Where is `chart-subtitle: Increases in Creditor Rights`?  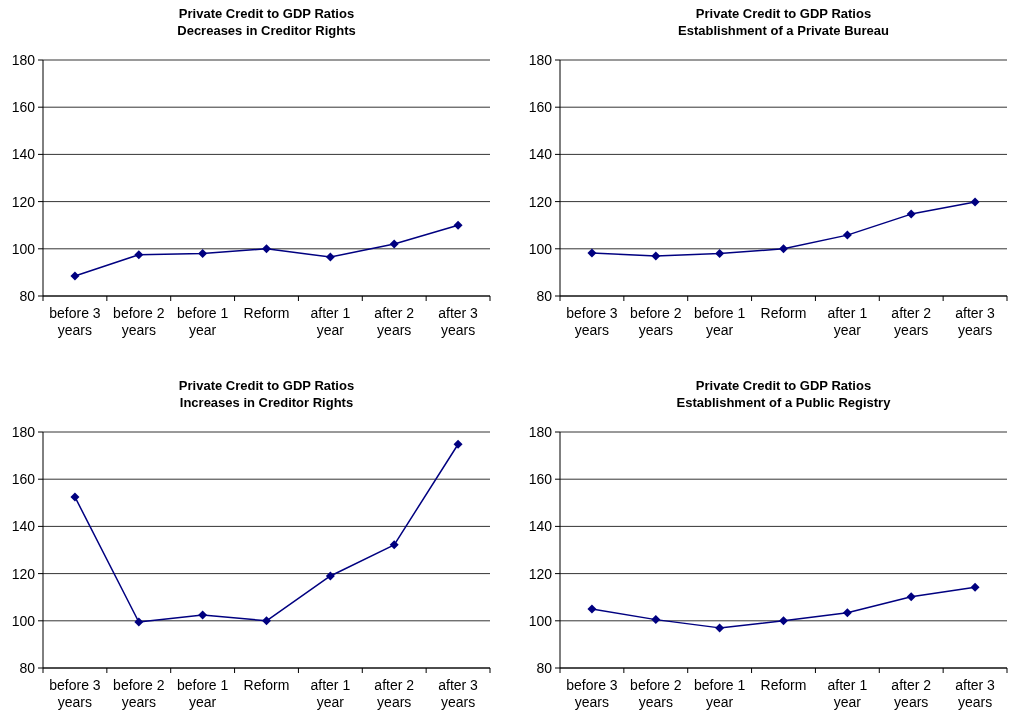
chart-subtitle: Increases in Creditor Rights is located at coordinates (266, 402).